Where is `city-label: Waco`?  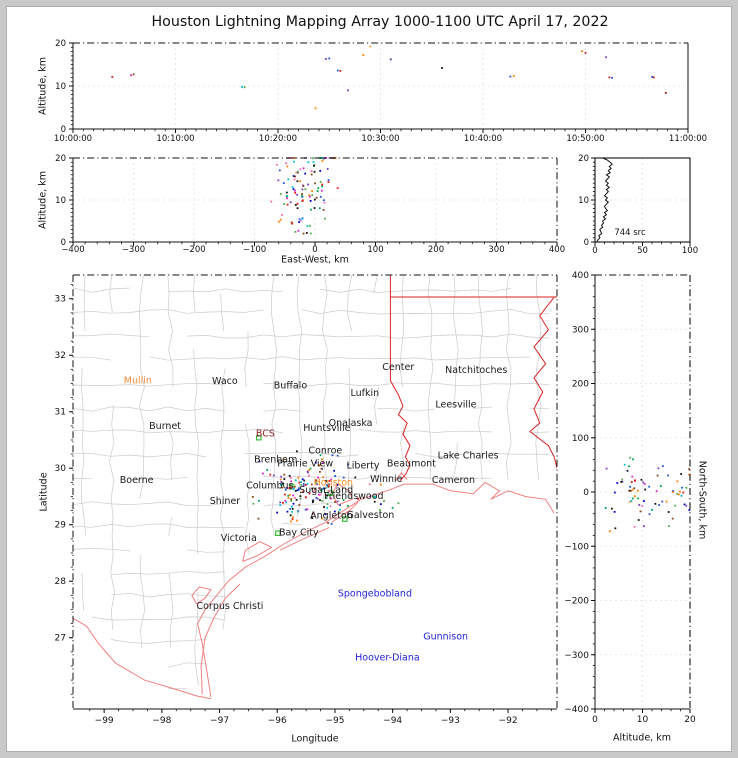
city-label: Waco is located at coordinates (225, 381).